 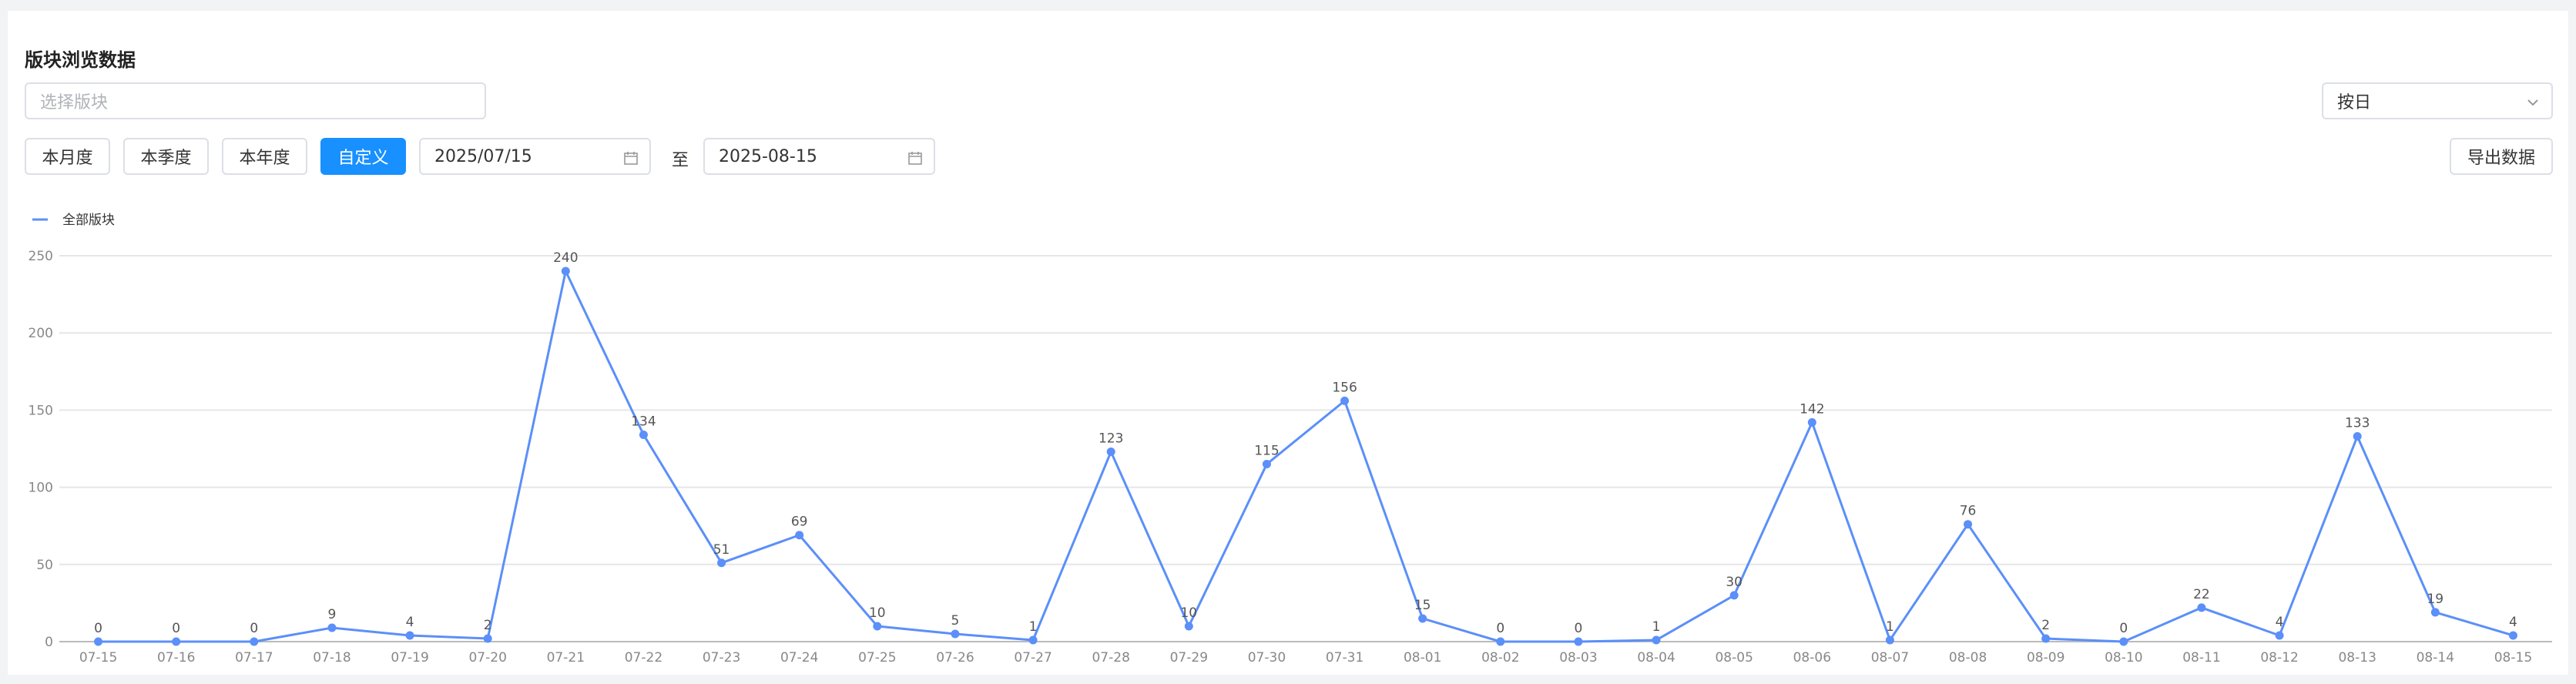 I want to click on data-label: 5, so click(x=955, y=621).